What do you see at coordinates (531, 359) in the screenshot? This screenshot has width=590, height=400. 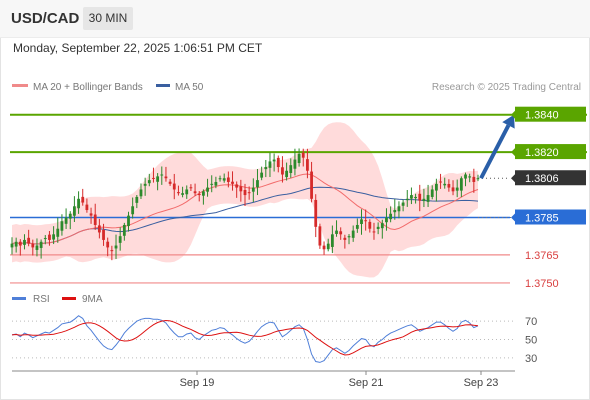 I see `rsi-tick-label: 30` at bounding box center [531, 359].